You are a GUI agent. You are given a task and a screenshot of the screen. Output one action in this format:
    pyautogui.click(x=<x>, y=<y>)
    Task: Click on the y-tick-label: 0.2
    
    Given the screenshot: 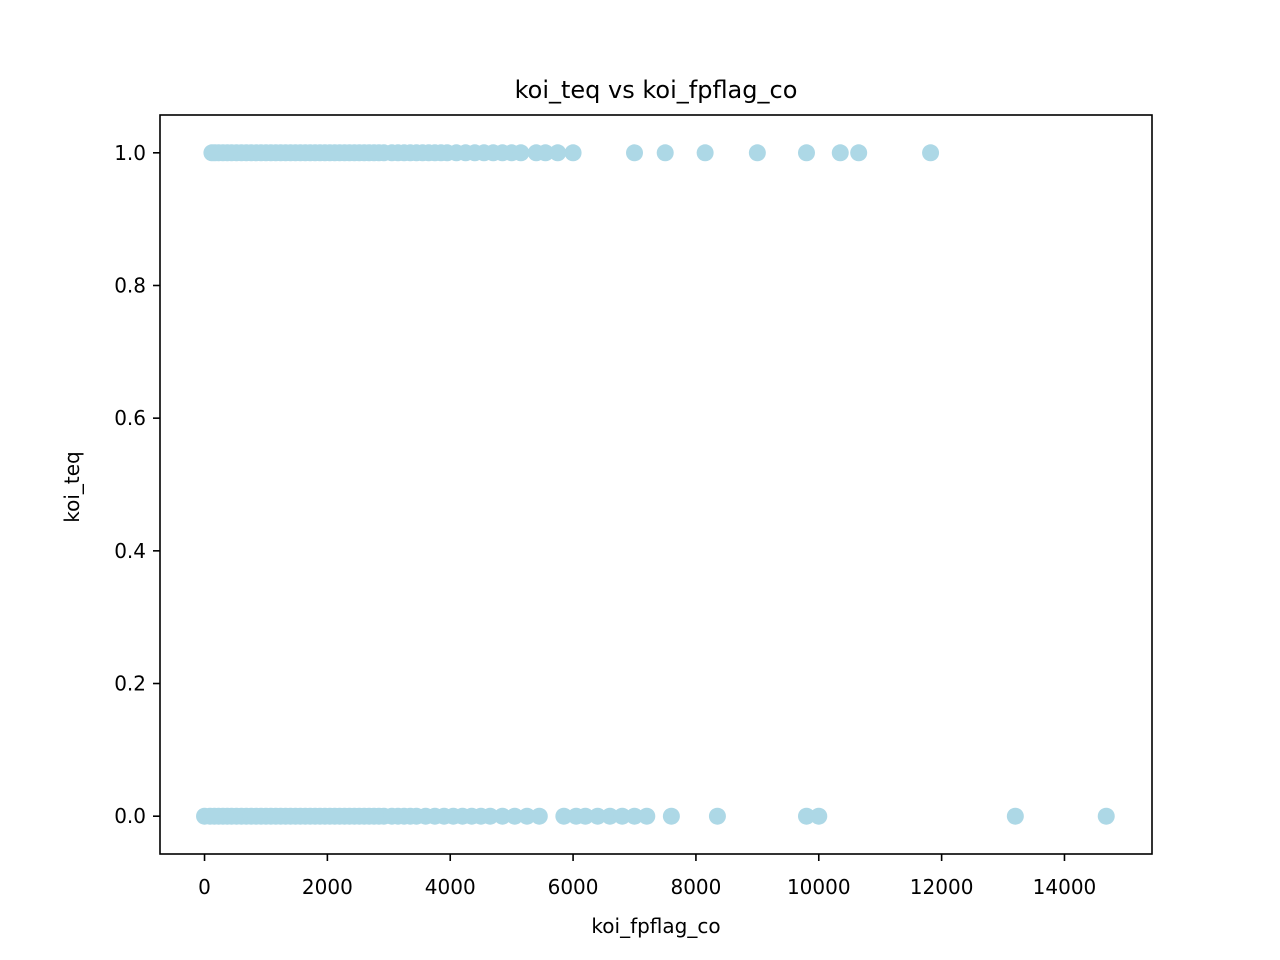 What is the action you would take?
    pyautogui.click(x=130, y=684)
    